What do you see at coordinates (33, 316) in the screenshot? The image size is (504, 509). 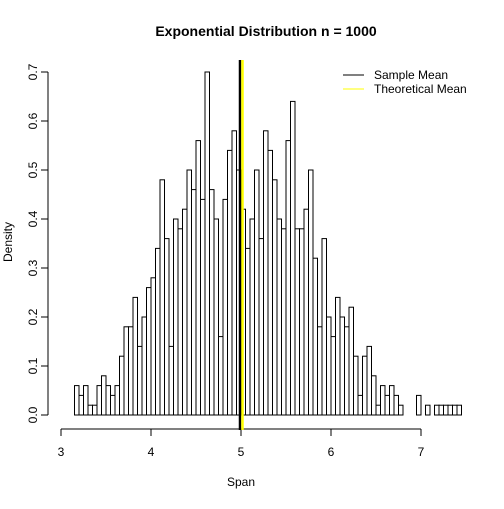 I see `y-tick-label: 0.2` at bounding box center [33, 316].